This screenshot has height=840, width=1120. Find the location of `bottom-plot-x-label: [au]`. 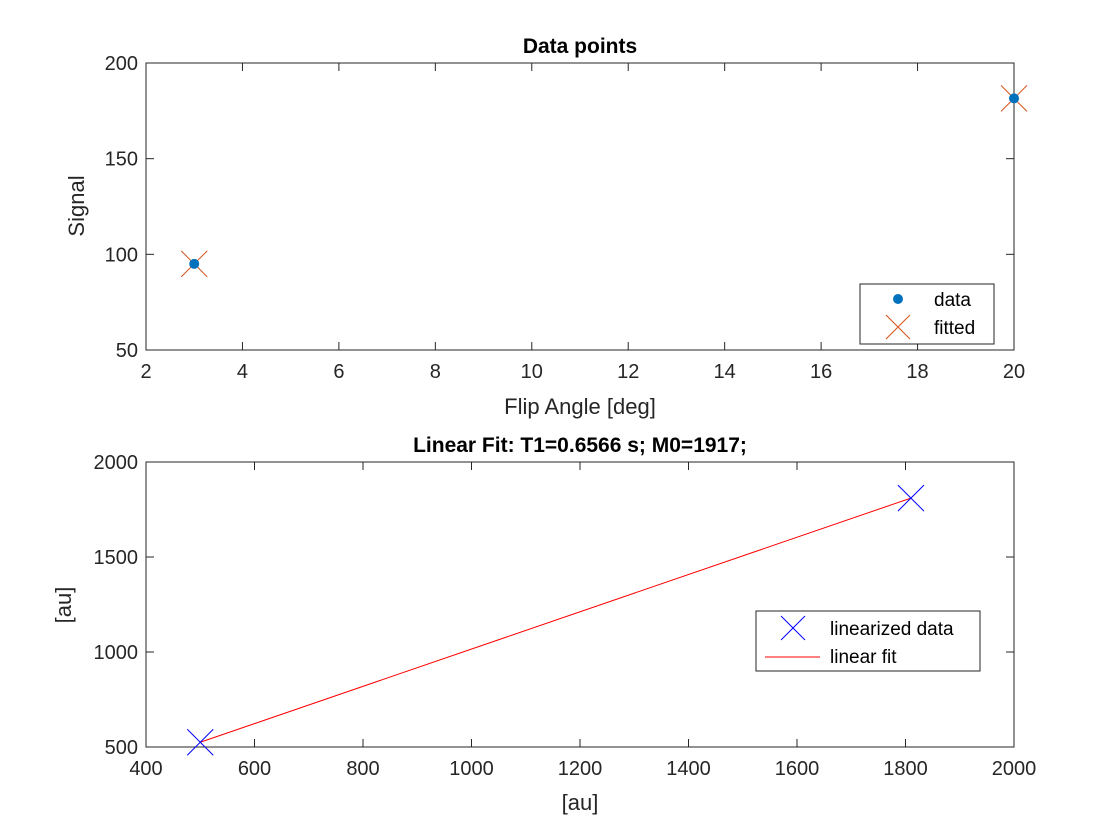

bottom-plot-x-label: [au] is located at coordinates (580, 802).